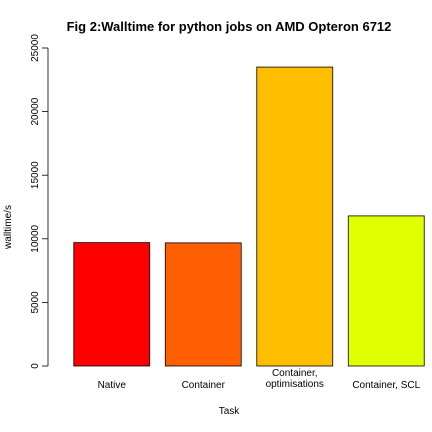 The width and height of the screenshot is (432, 432). Describe the element at coordinates (8, 227) in the screenshot. I see `y-axis-label: walltime/s` at that location.